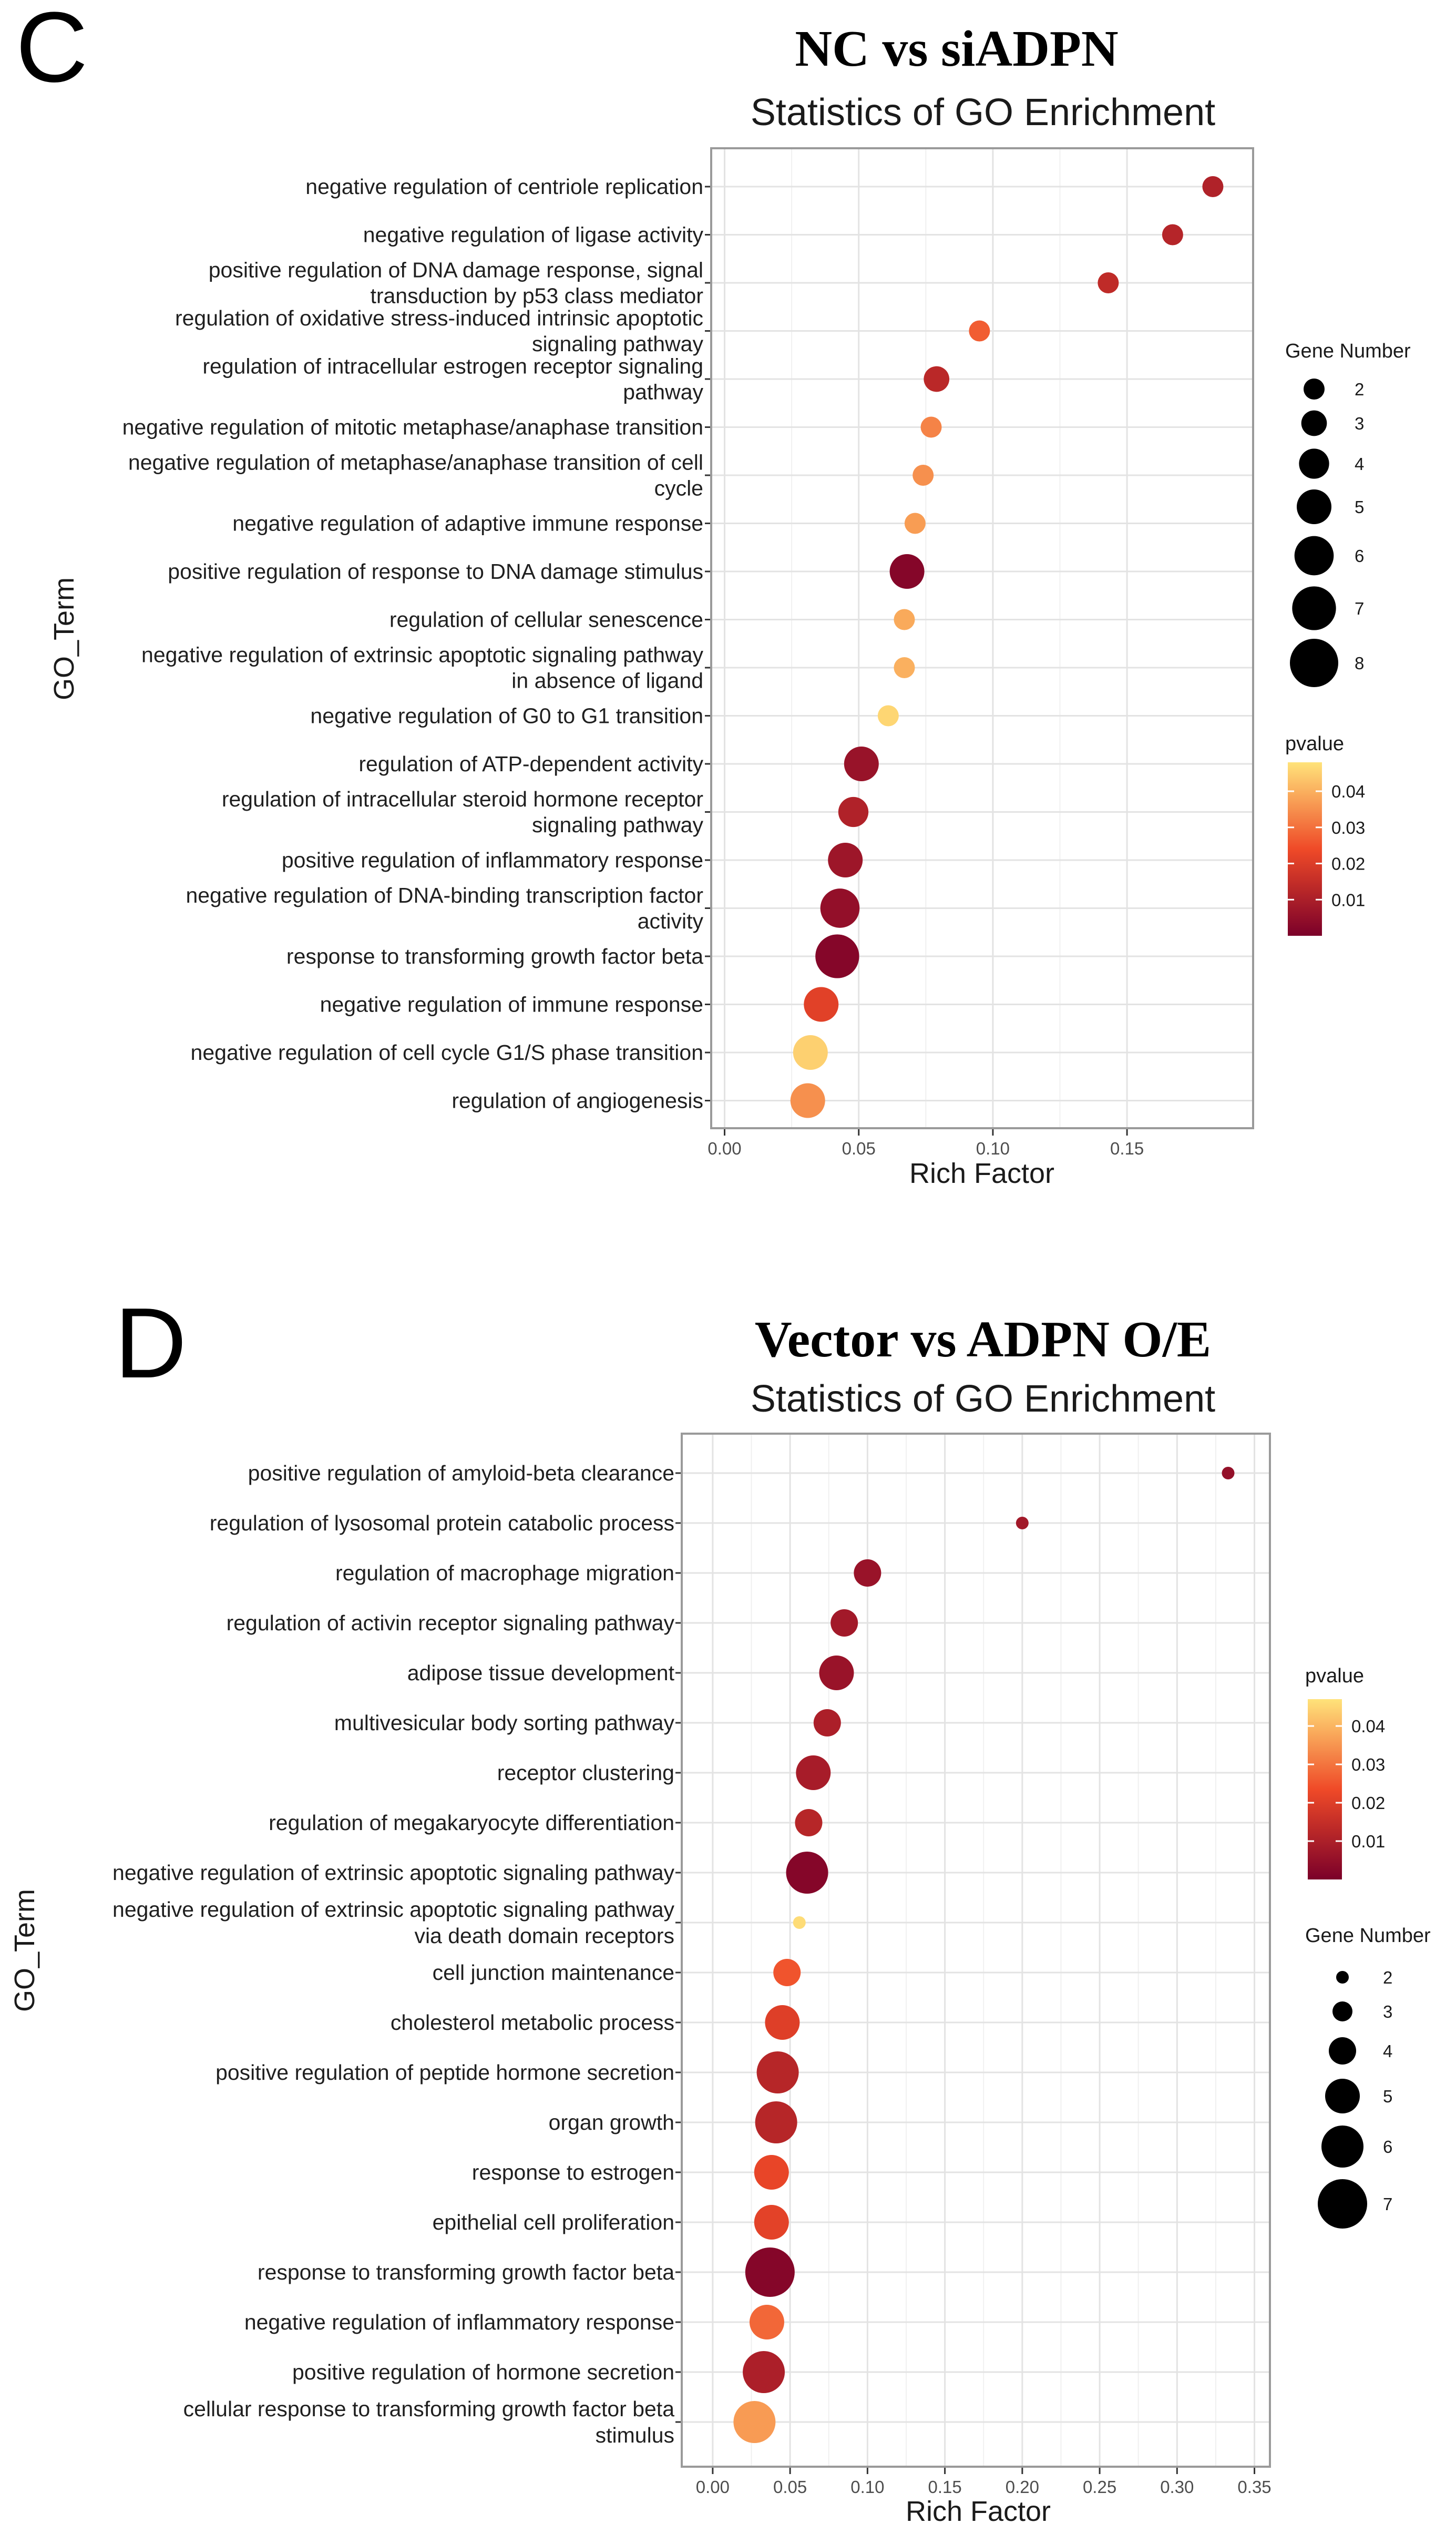 The image size is (1456, 2534). I want to click on go-term-label: via death domain receptors, so click(544, 1936).